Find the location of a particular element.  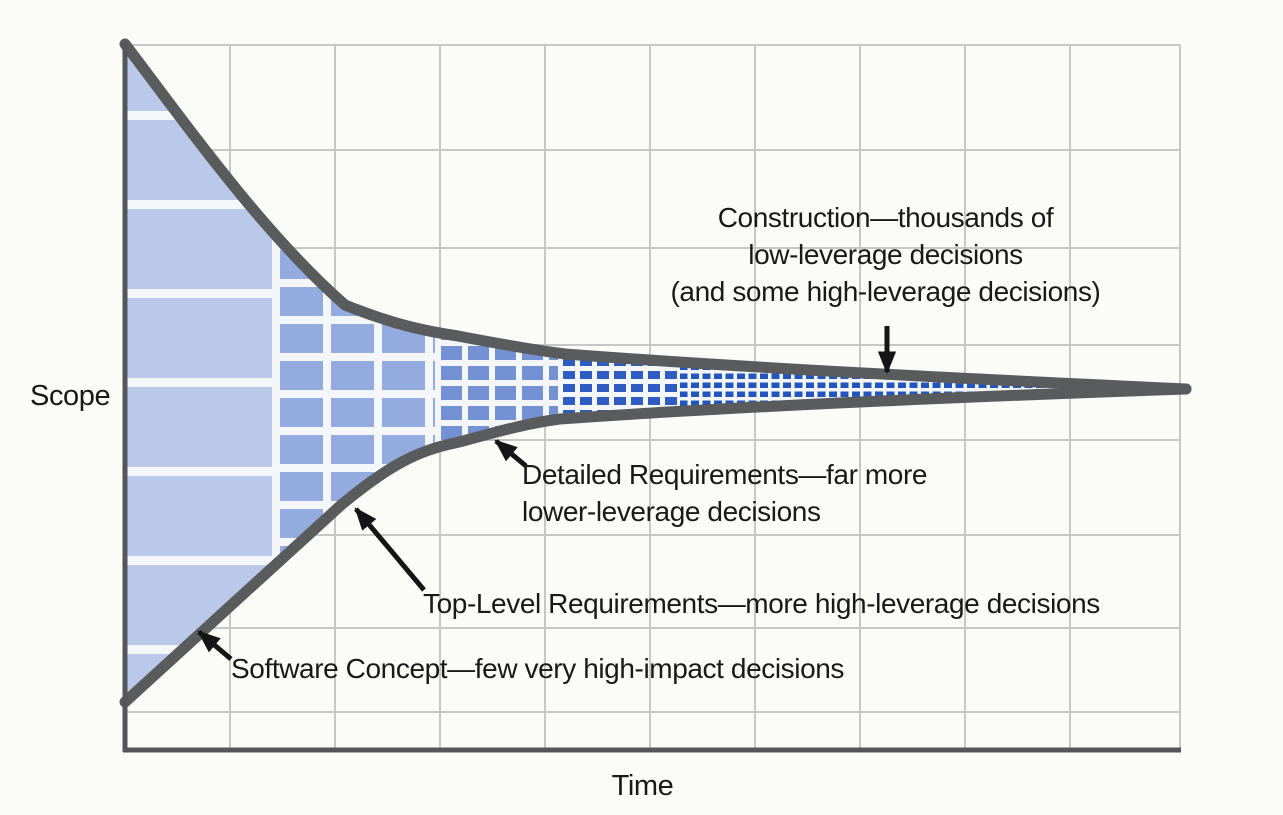

detailed-requirements-line1: Detailed Requirements—far more is located at coordinates (725, 474).